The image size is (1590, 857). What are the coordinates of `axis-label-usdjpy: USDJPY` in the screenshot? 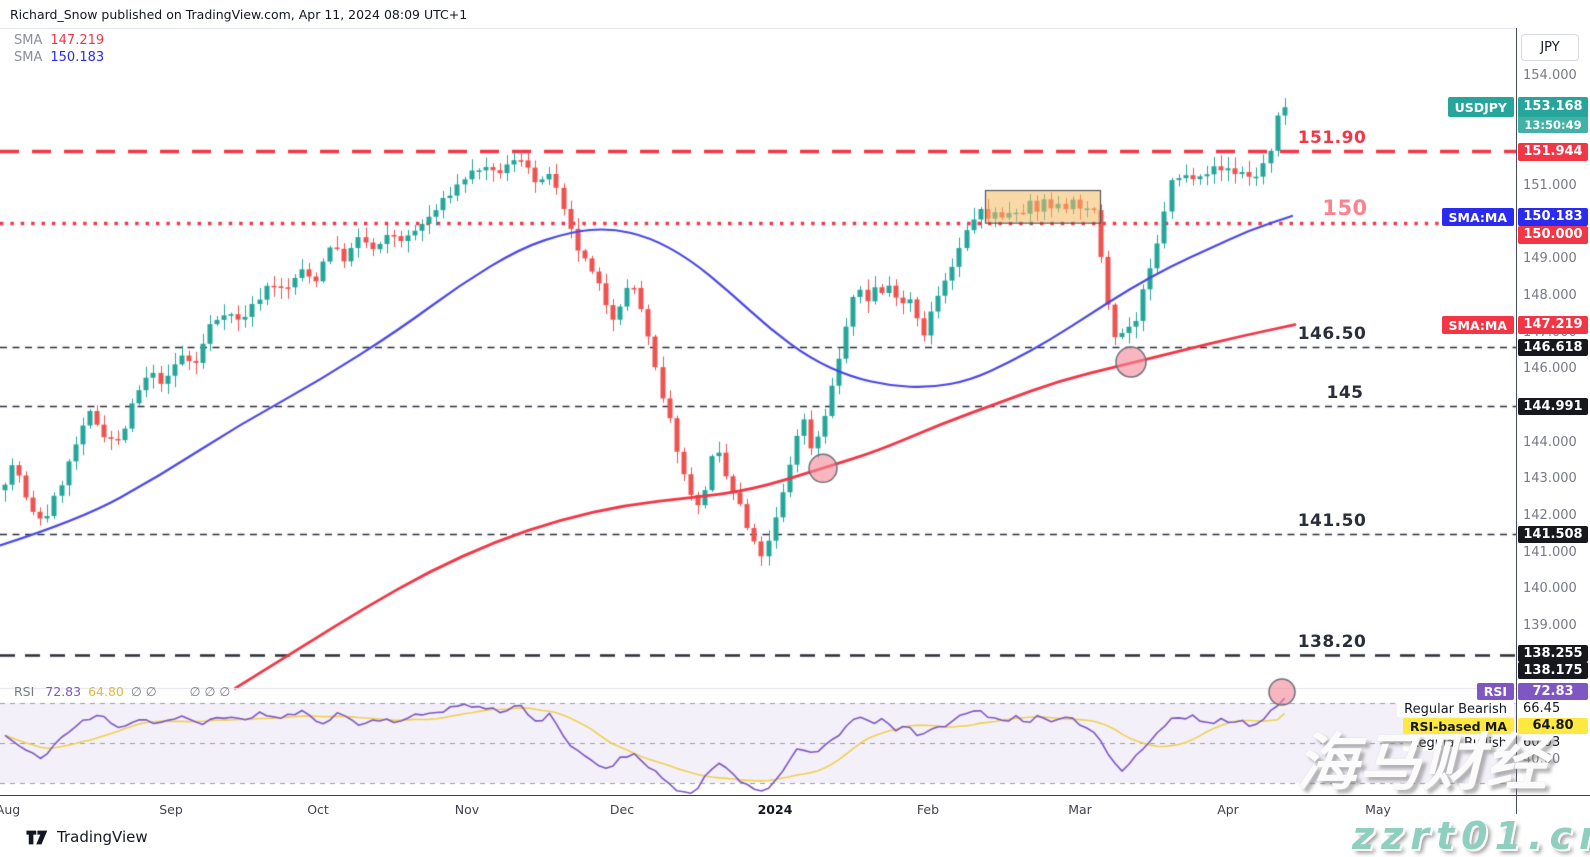 It's located at (1480, 107).